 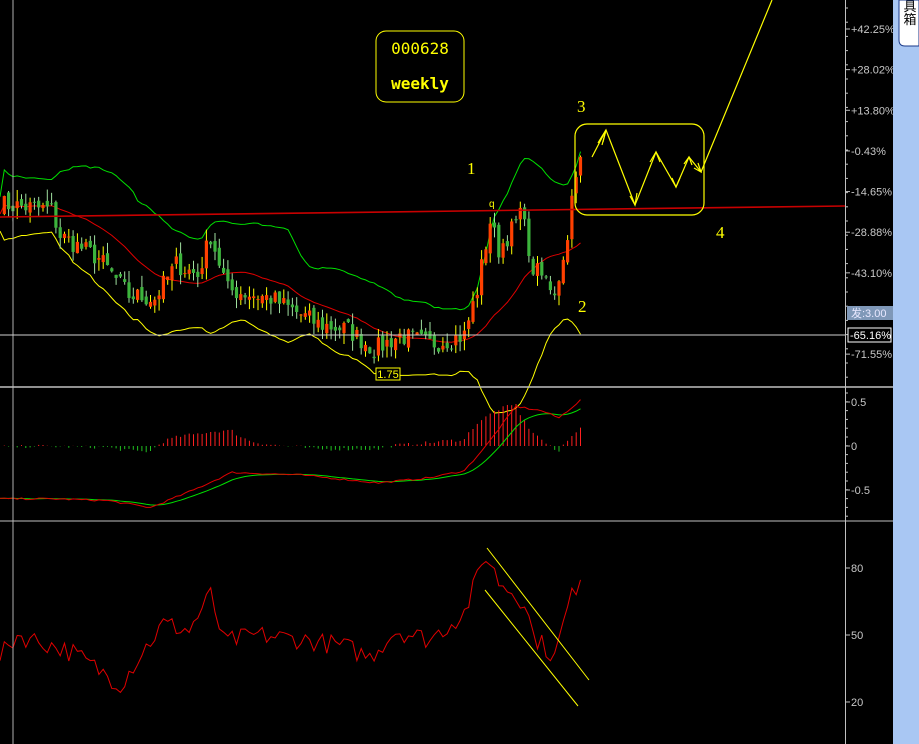 What do you see at coordinates (857, 636) in the screenshot?
I see `rsi-axis-tick-label: 50` at bounding box center [857, 636].